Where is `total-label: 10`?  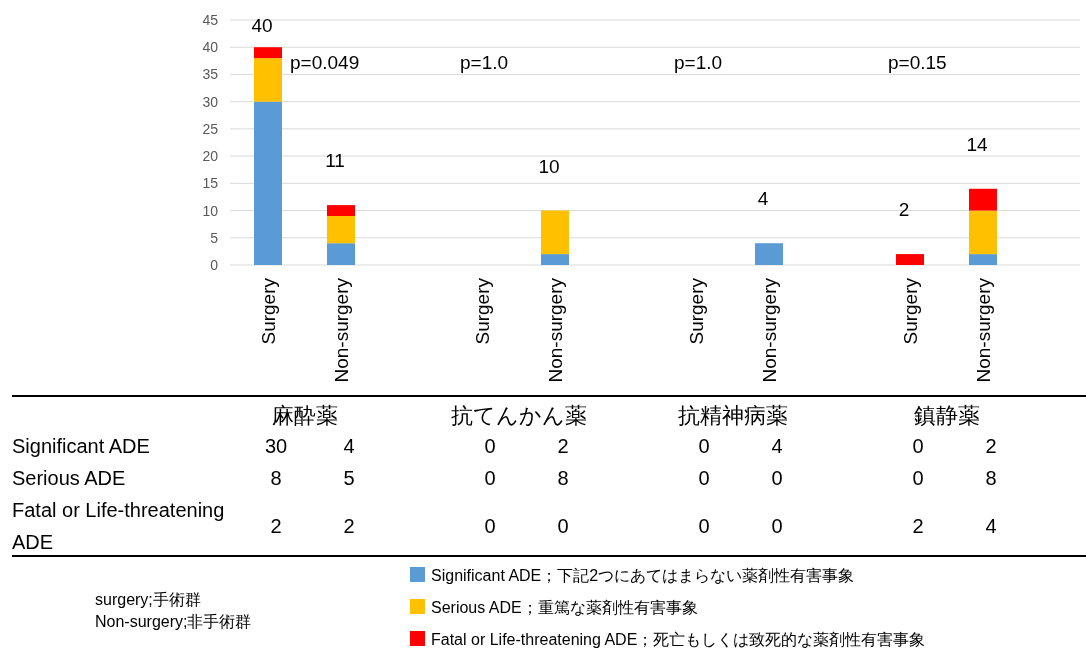 total-label: 10 is located at coordinates (549, 166).